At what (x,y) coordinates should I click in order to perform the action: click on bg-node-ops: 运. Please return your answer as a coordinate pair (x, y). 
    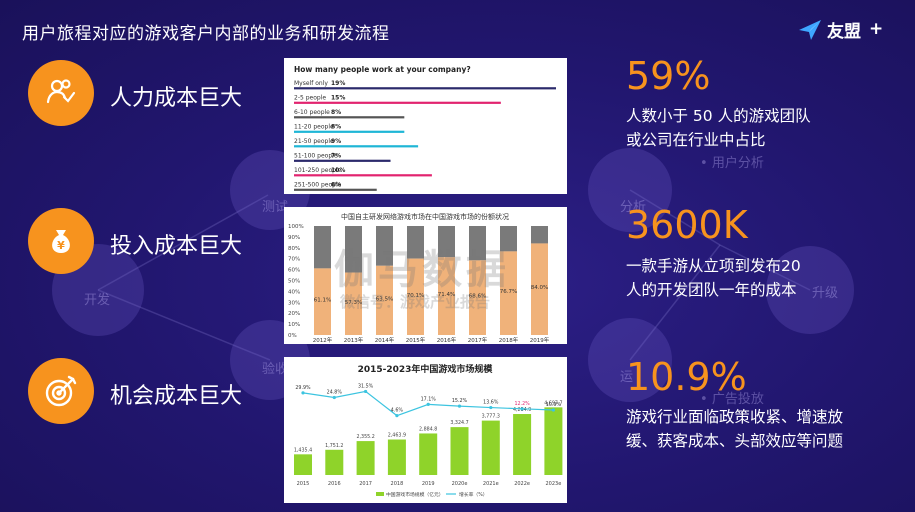
    Looking at the image, I should click on (627, 377).